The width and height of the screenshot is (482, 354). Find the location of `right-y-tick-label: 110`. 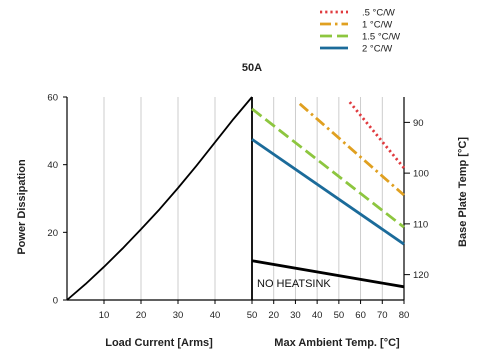

right-y-tick-label: 110 is located at coordinates (420, 224).